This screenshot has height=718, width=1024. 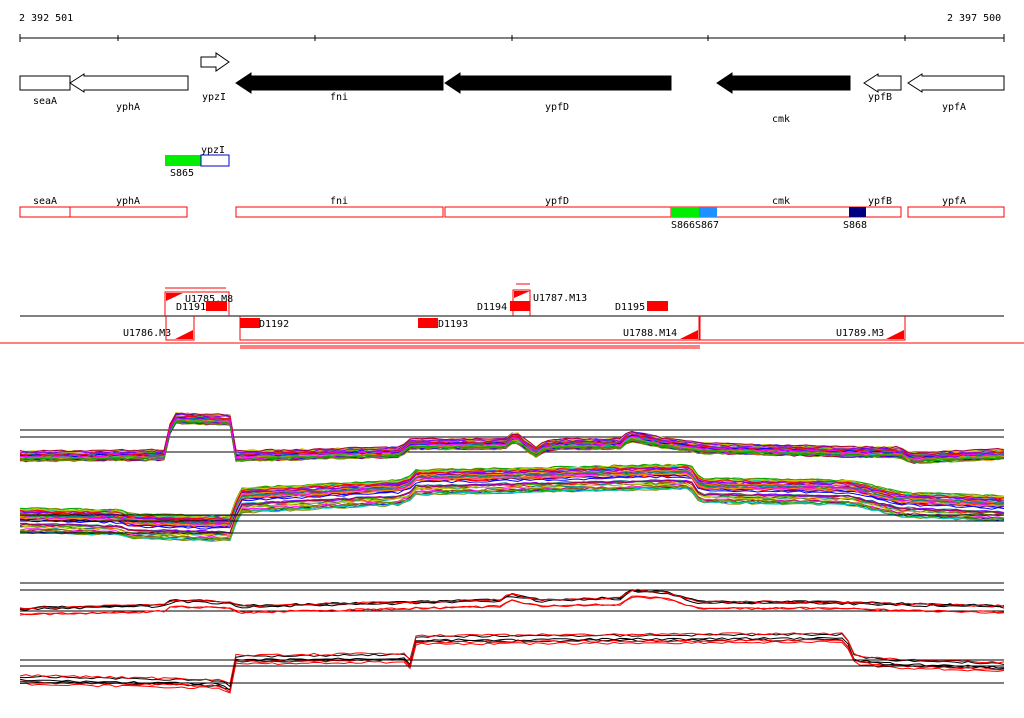 What do you see at coordinates (45, 91) in the screenshot?
I see `gene-seaA: seaA` at bounding box center [45, 91].